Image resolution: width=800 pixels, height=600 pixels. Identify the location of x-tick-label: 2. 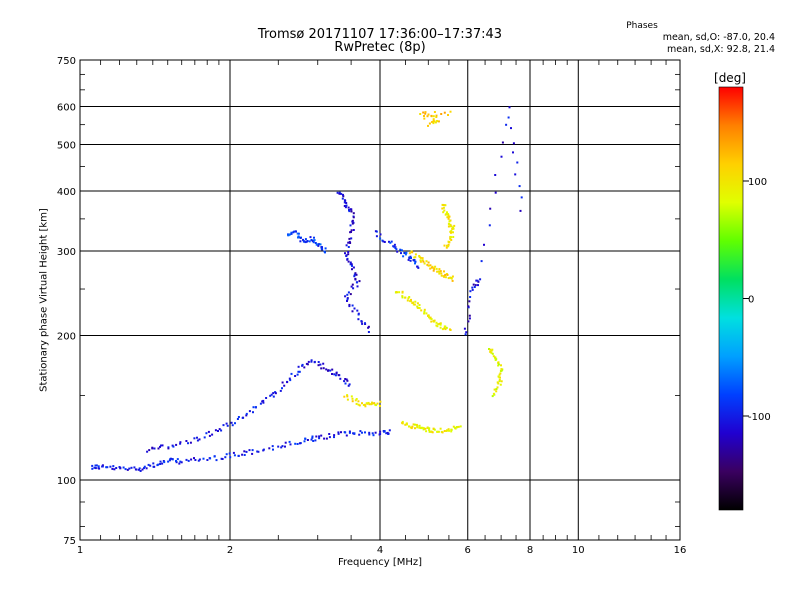
(230, 550).